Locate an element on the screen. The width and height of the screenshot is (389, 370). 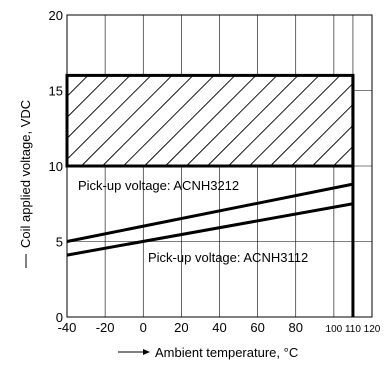
x-tick-label: 20 is located at coordinates (181, 327).